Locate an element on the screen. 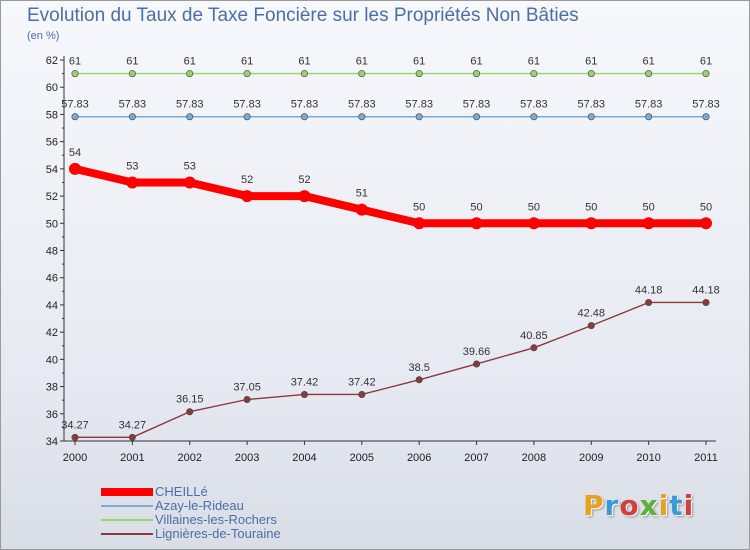 Image resolution: width=750 pixels, height=550 pixels. x-tick-label: 2000 is located at coordinates (75, 458).